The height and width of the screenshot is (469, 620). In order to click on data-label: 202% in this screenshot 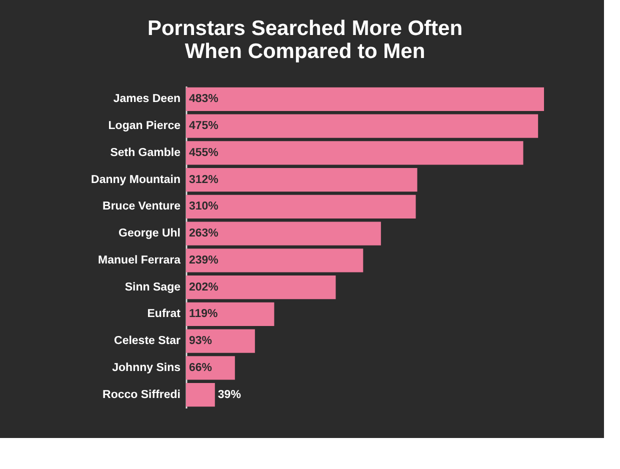, I will do `click(203, 287)`.